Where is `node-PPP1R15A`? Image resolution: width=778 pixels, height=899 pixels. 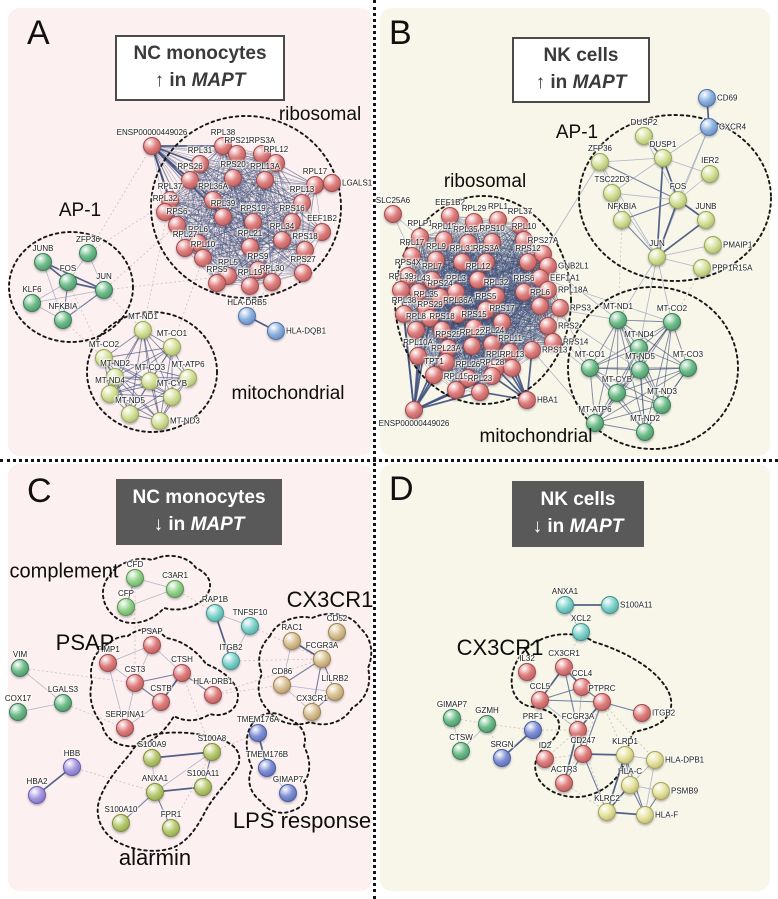 node-PPP1R15A is located at coordinates (702, 268).